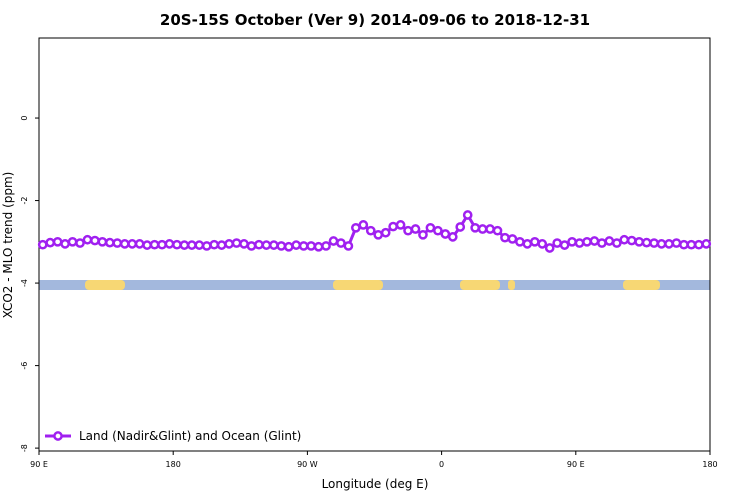  I want to click on y-tick-label: 0, so click(24, 117).